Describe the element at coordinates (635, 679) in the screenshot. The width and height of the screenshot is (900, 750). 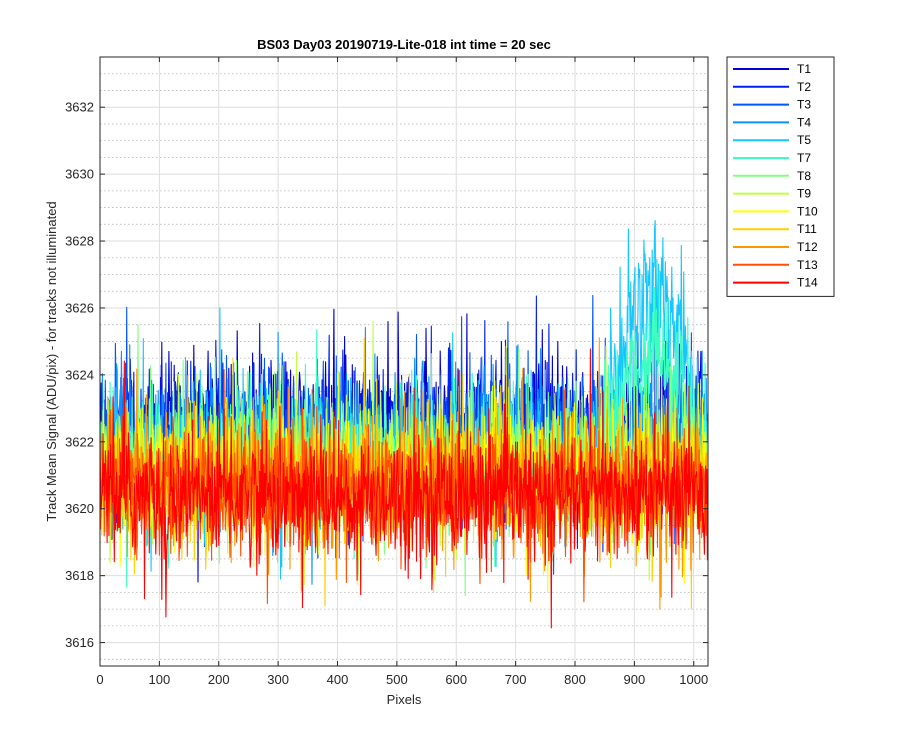
I see `x-tick-label: 900` at that location.